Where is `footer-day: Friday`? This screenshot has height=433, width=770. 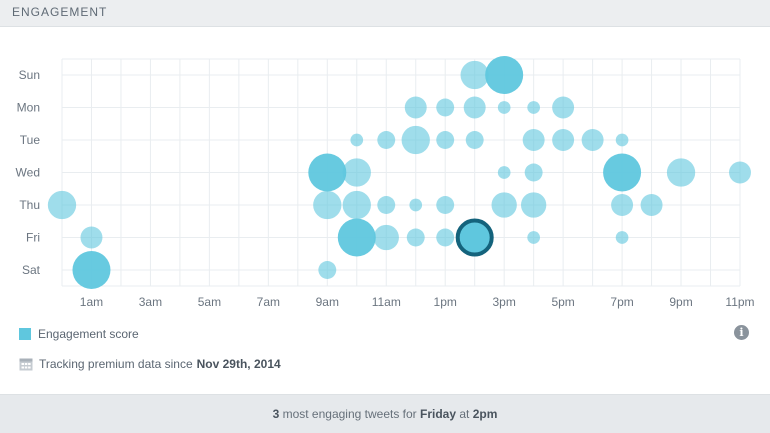 footer-day: Friday is located at coordinates (438, 414).